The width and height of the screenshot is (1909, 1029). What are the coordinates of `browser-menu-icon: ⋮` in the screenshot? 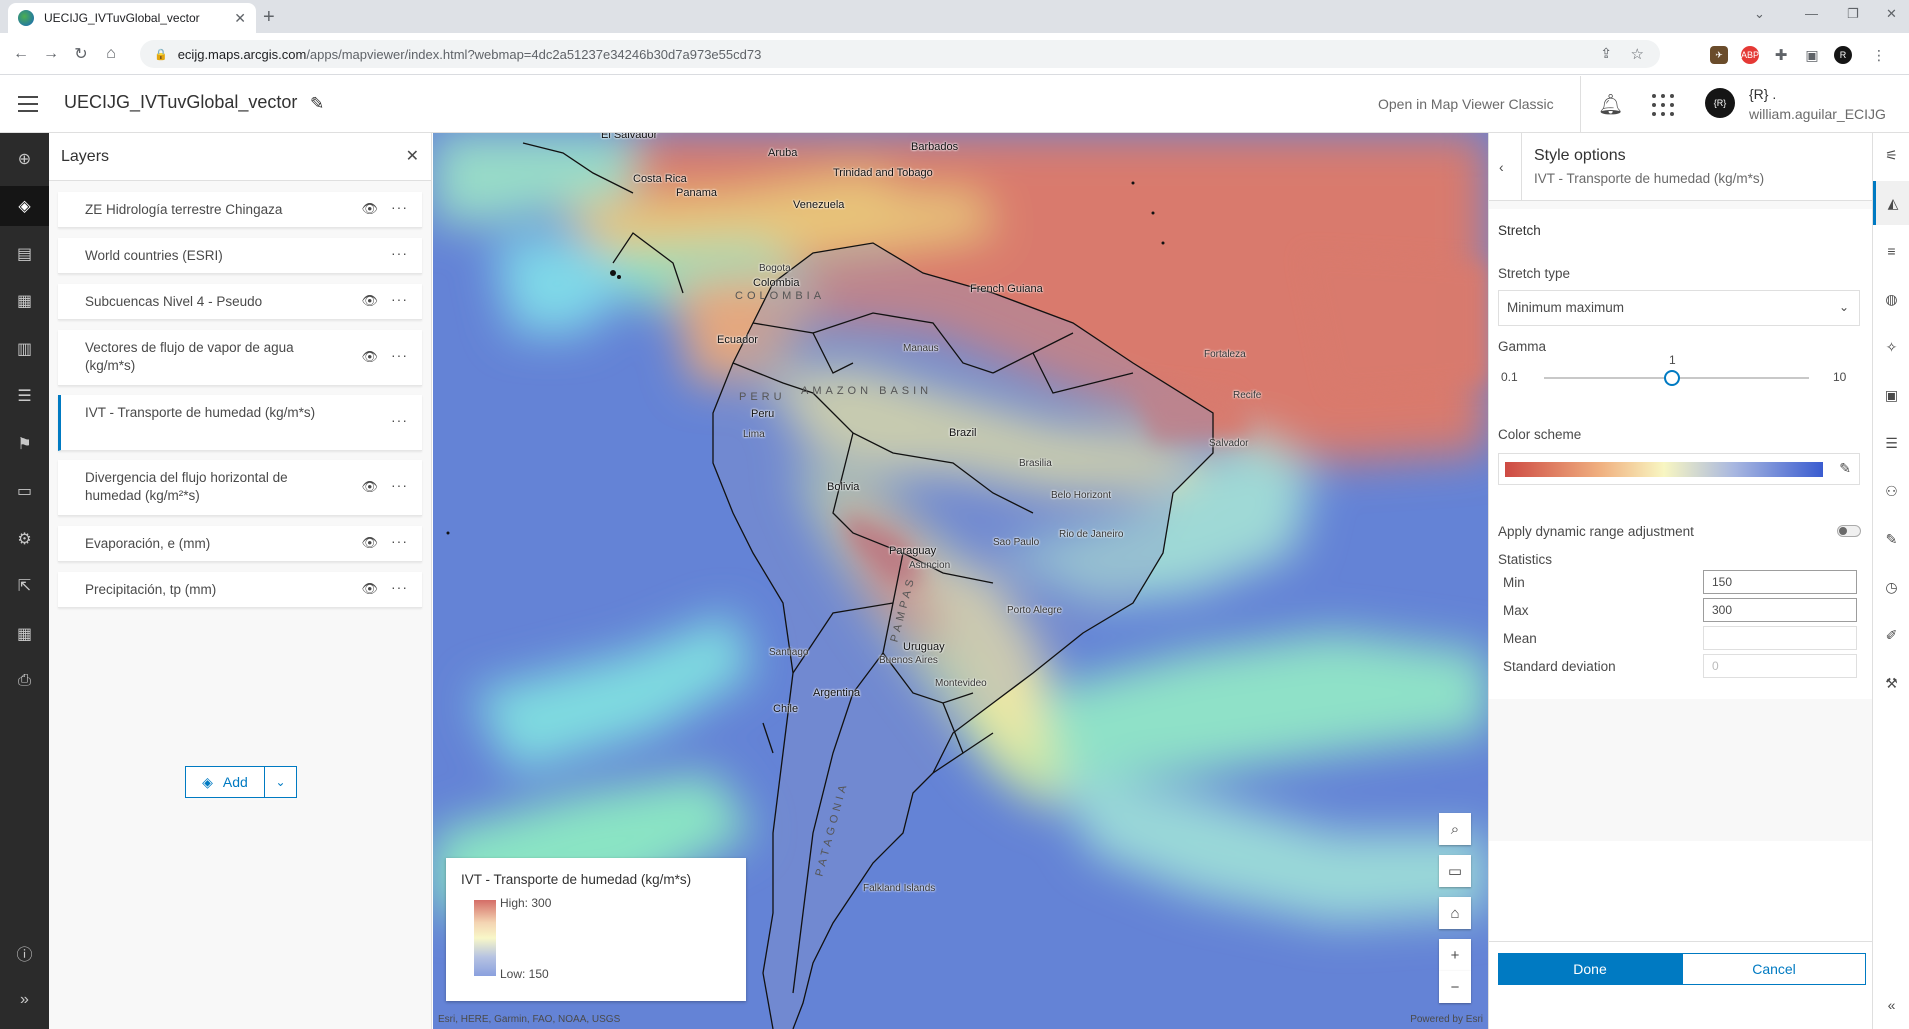 It's located at (1879, 54).